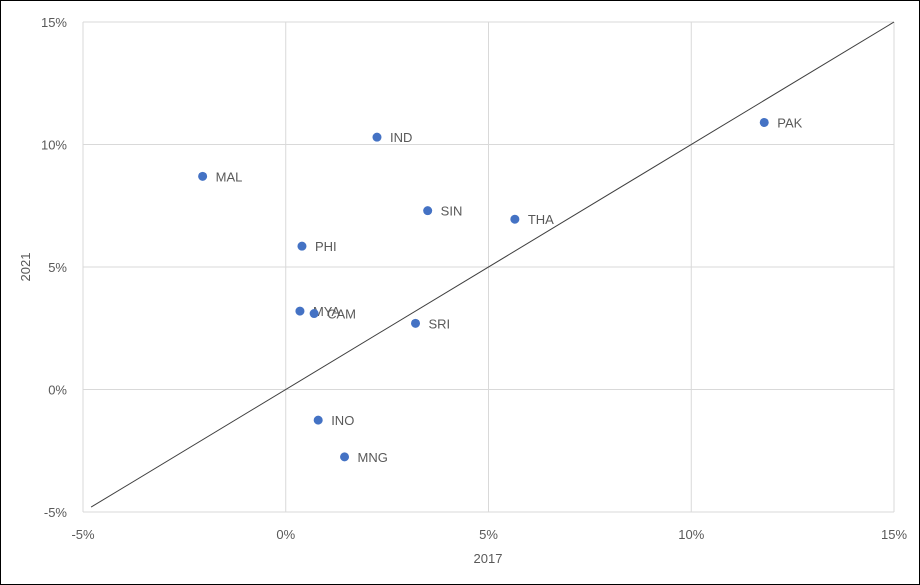 The width and height of the screenshot is (920, 585). What do you see at coordinates (401, 137) in the screenshot?
I see `point-label: IND` at bounding box center [401, 137].